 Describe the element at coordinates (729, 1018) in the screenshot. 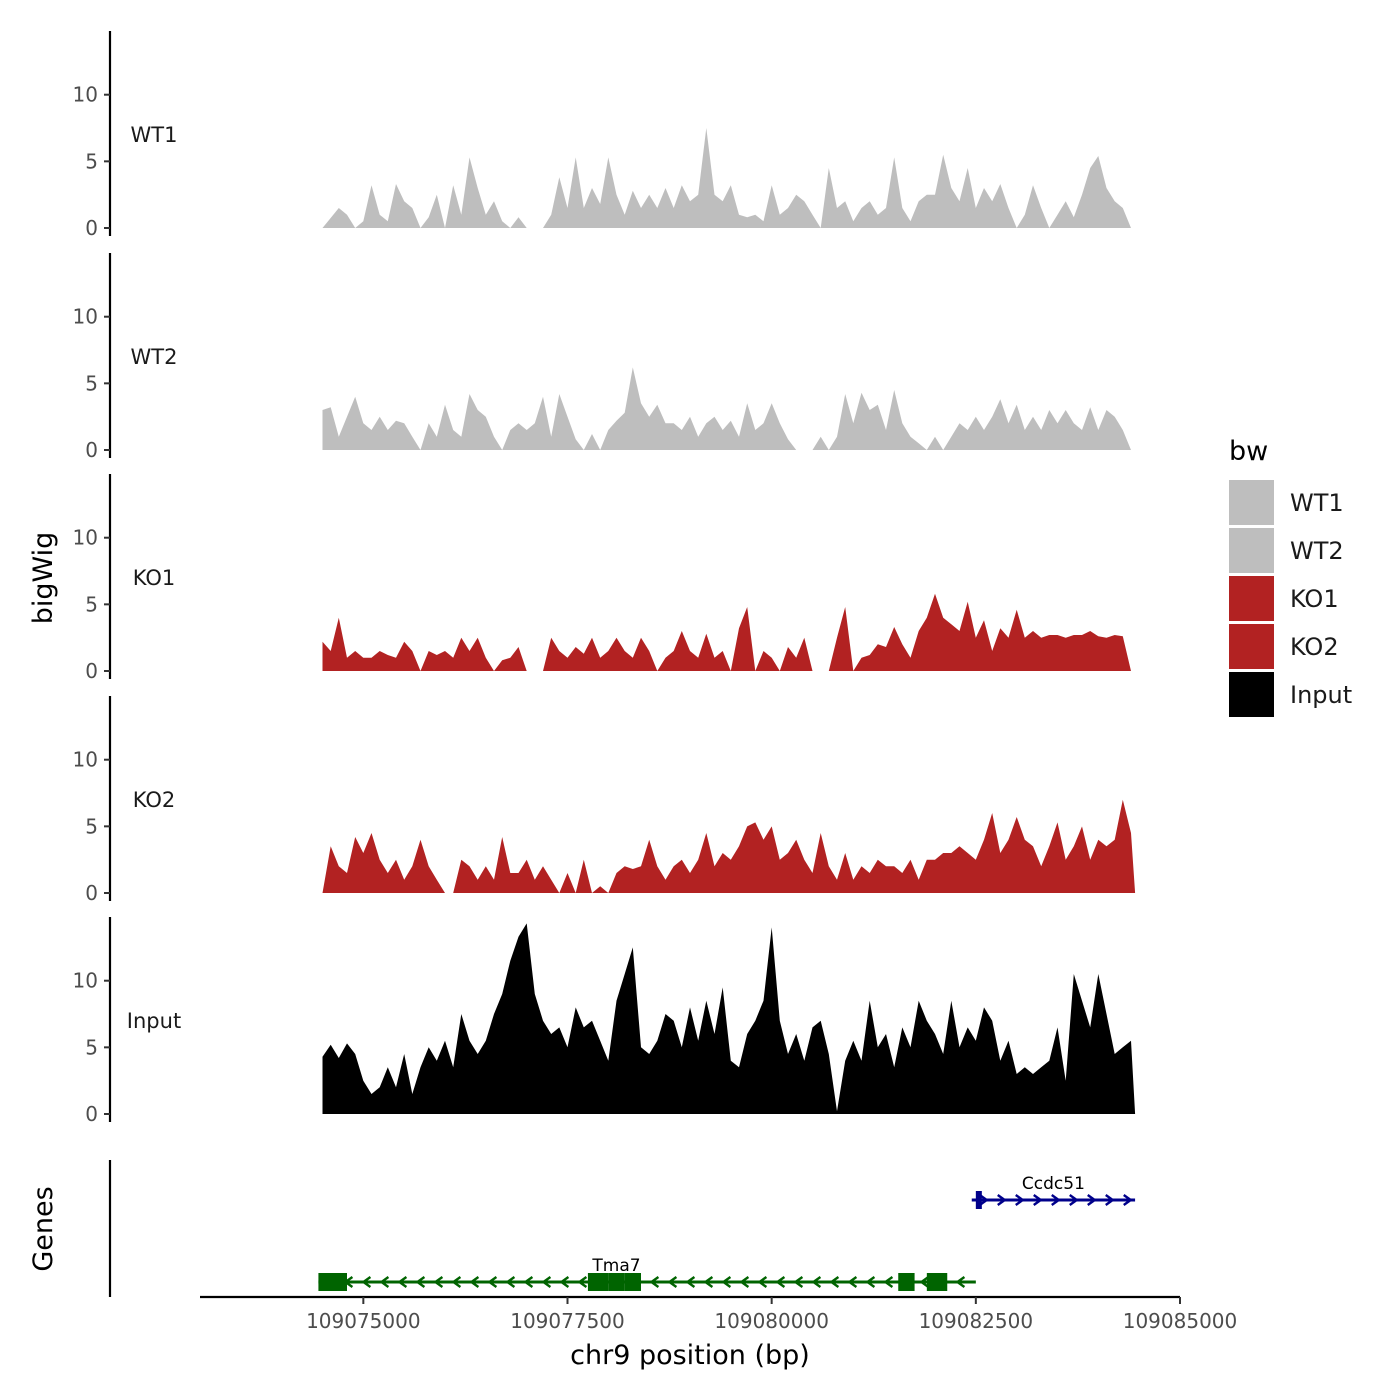

I see `signal-area-input` at that location.